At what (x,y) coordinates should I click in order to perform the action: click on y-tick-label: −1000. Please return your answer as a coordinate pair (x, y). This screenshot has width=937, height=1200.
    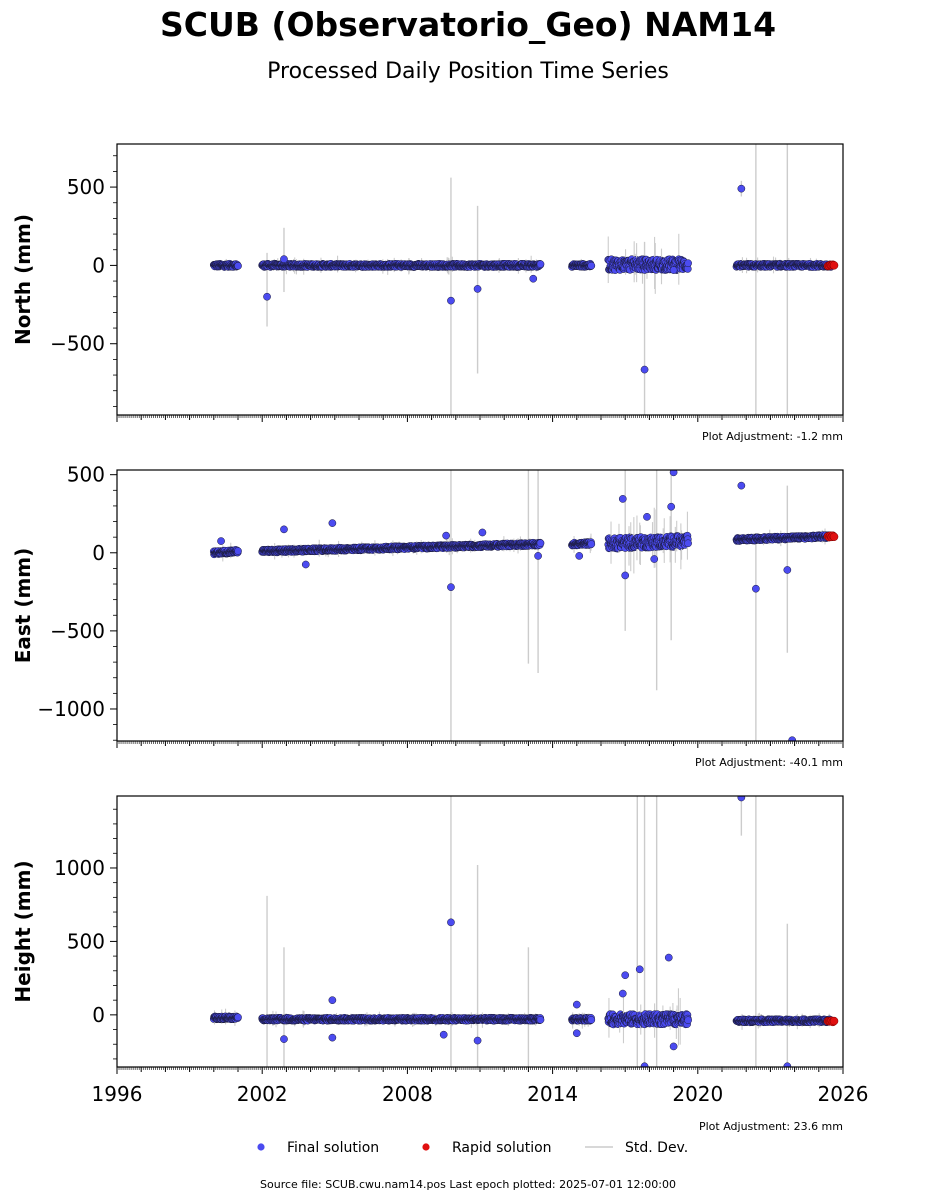
    Looking at the image, I should click on (71, 709).